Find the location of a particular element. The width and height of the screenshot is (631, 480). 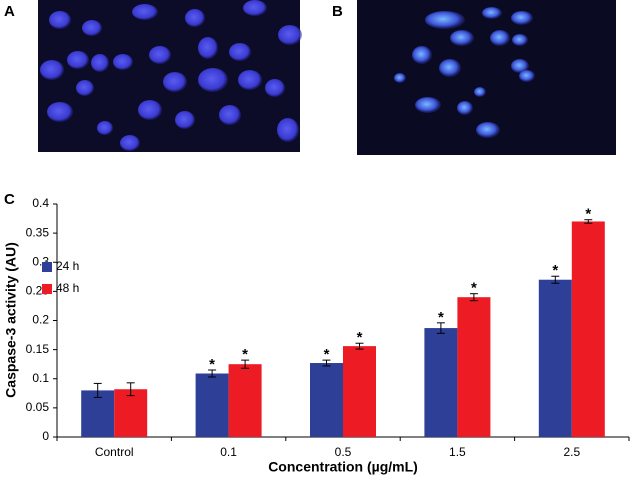

y-tick-label: 0.1 is located at coordinates (40, 378).